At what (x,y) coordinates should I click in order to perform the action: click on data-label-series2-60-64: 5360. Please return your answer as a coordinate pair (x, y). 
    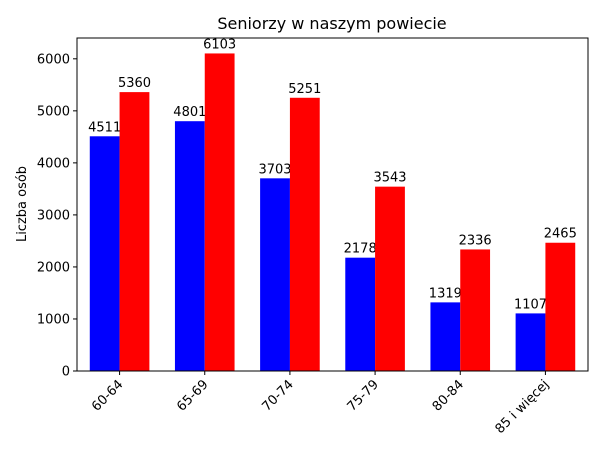
    Looking at the image, I should click on (134, 83).